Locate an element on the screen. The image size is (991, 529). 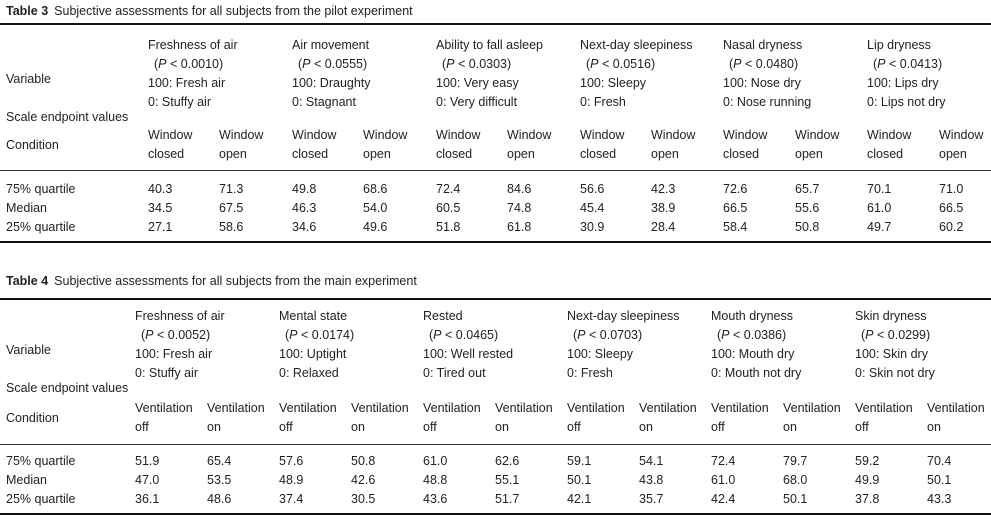
condition-header-line2: on is located at coordinates (934, 427).